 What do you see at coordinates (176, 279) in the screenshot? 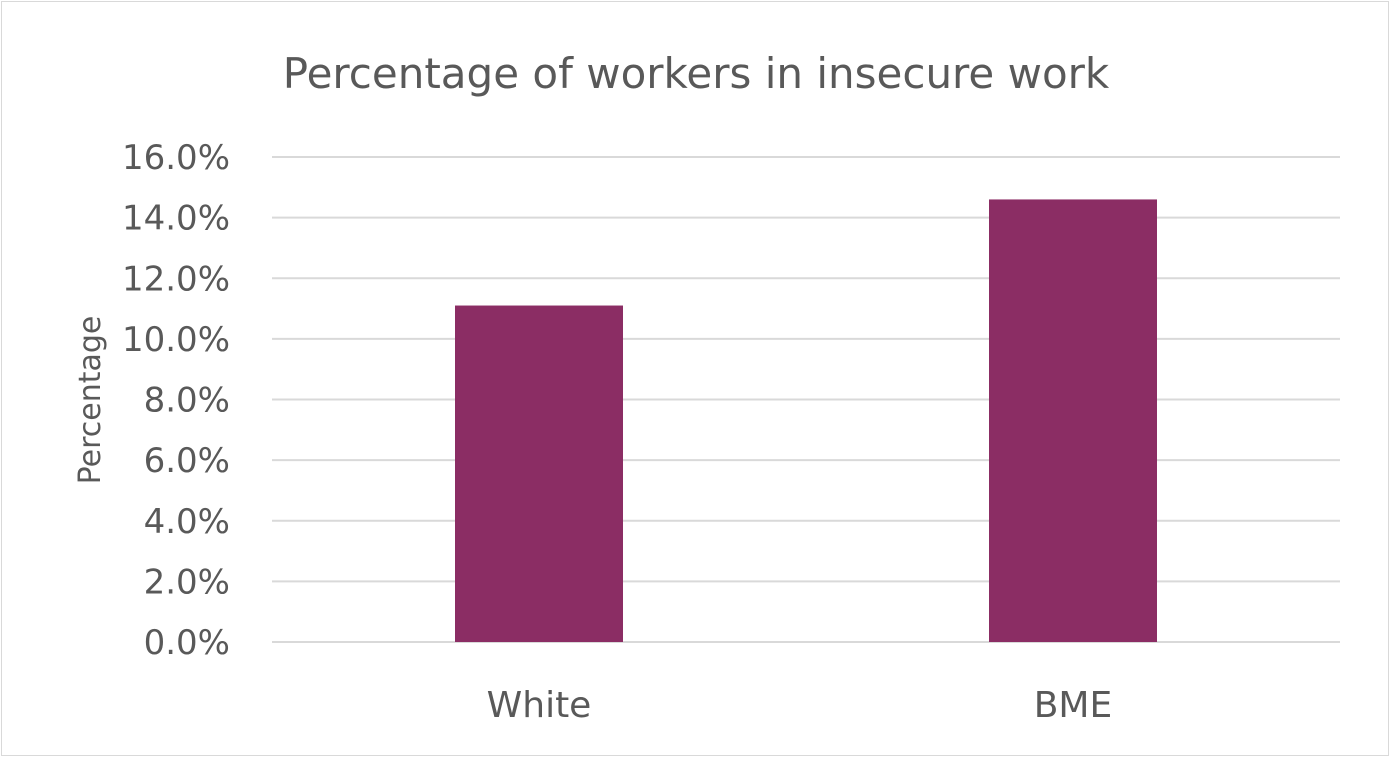
I see `y-tick-label: 12.0%` at bounding box center [176, 279].